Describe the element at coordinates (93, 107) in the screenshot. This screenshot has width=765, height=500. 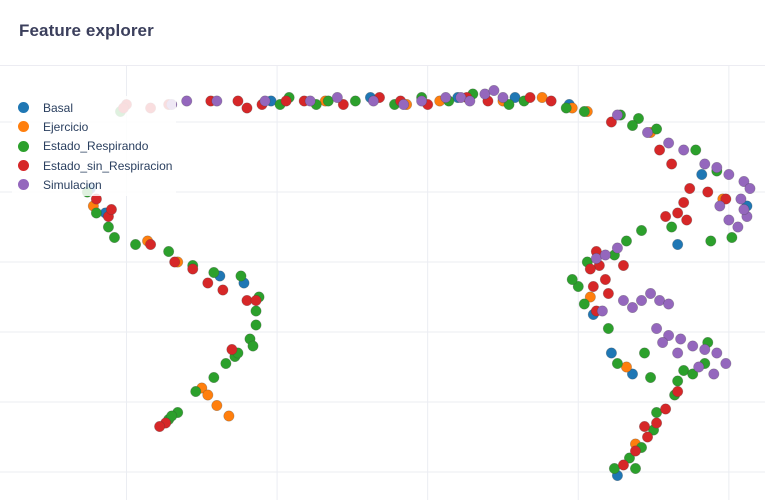
I see `legend-item-basal: Basal` at that location.